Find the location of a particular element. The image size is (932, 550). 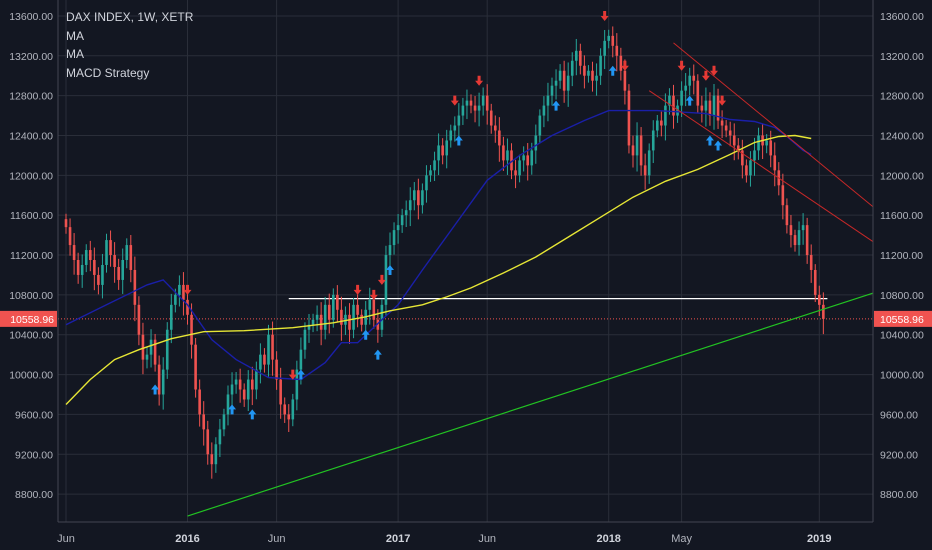

y-tick-label-left: 8800.00 is located at coordinates (34, 495).